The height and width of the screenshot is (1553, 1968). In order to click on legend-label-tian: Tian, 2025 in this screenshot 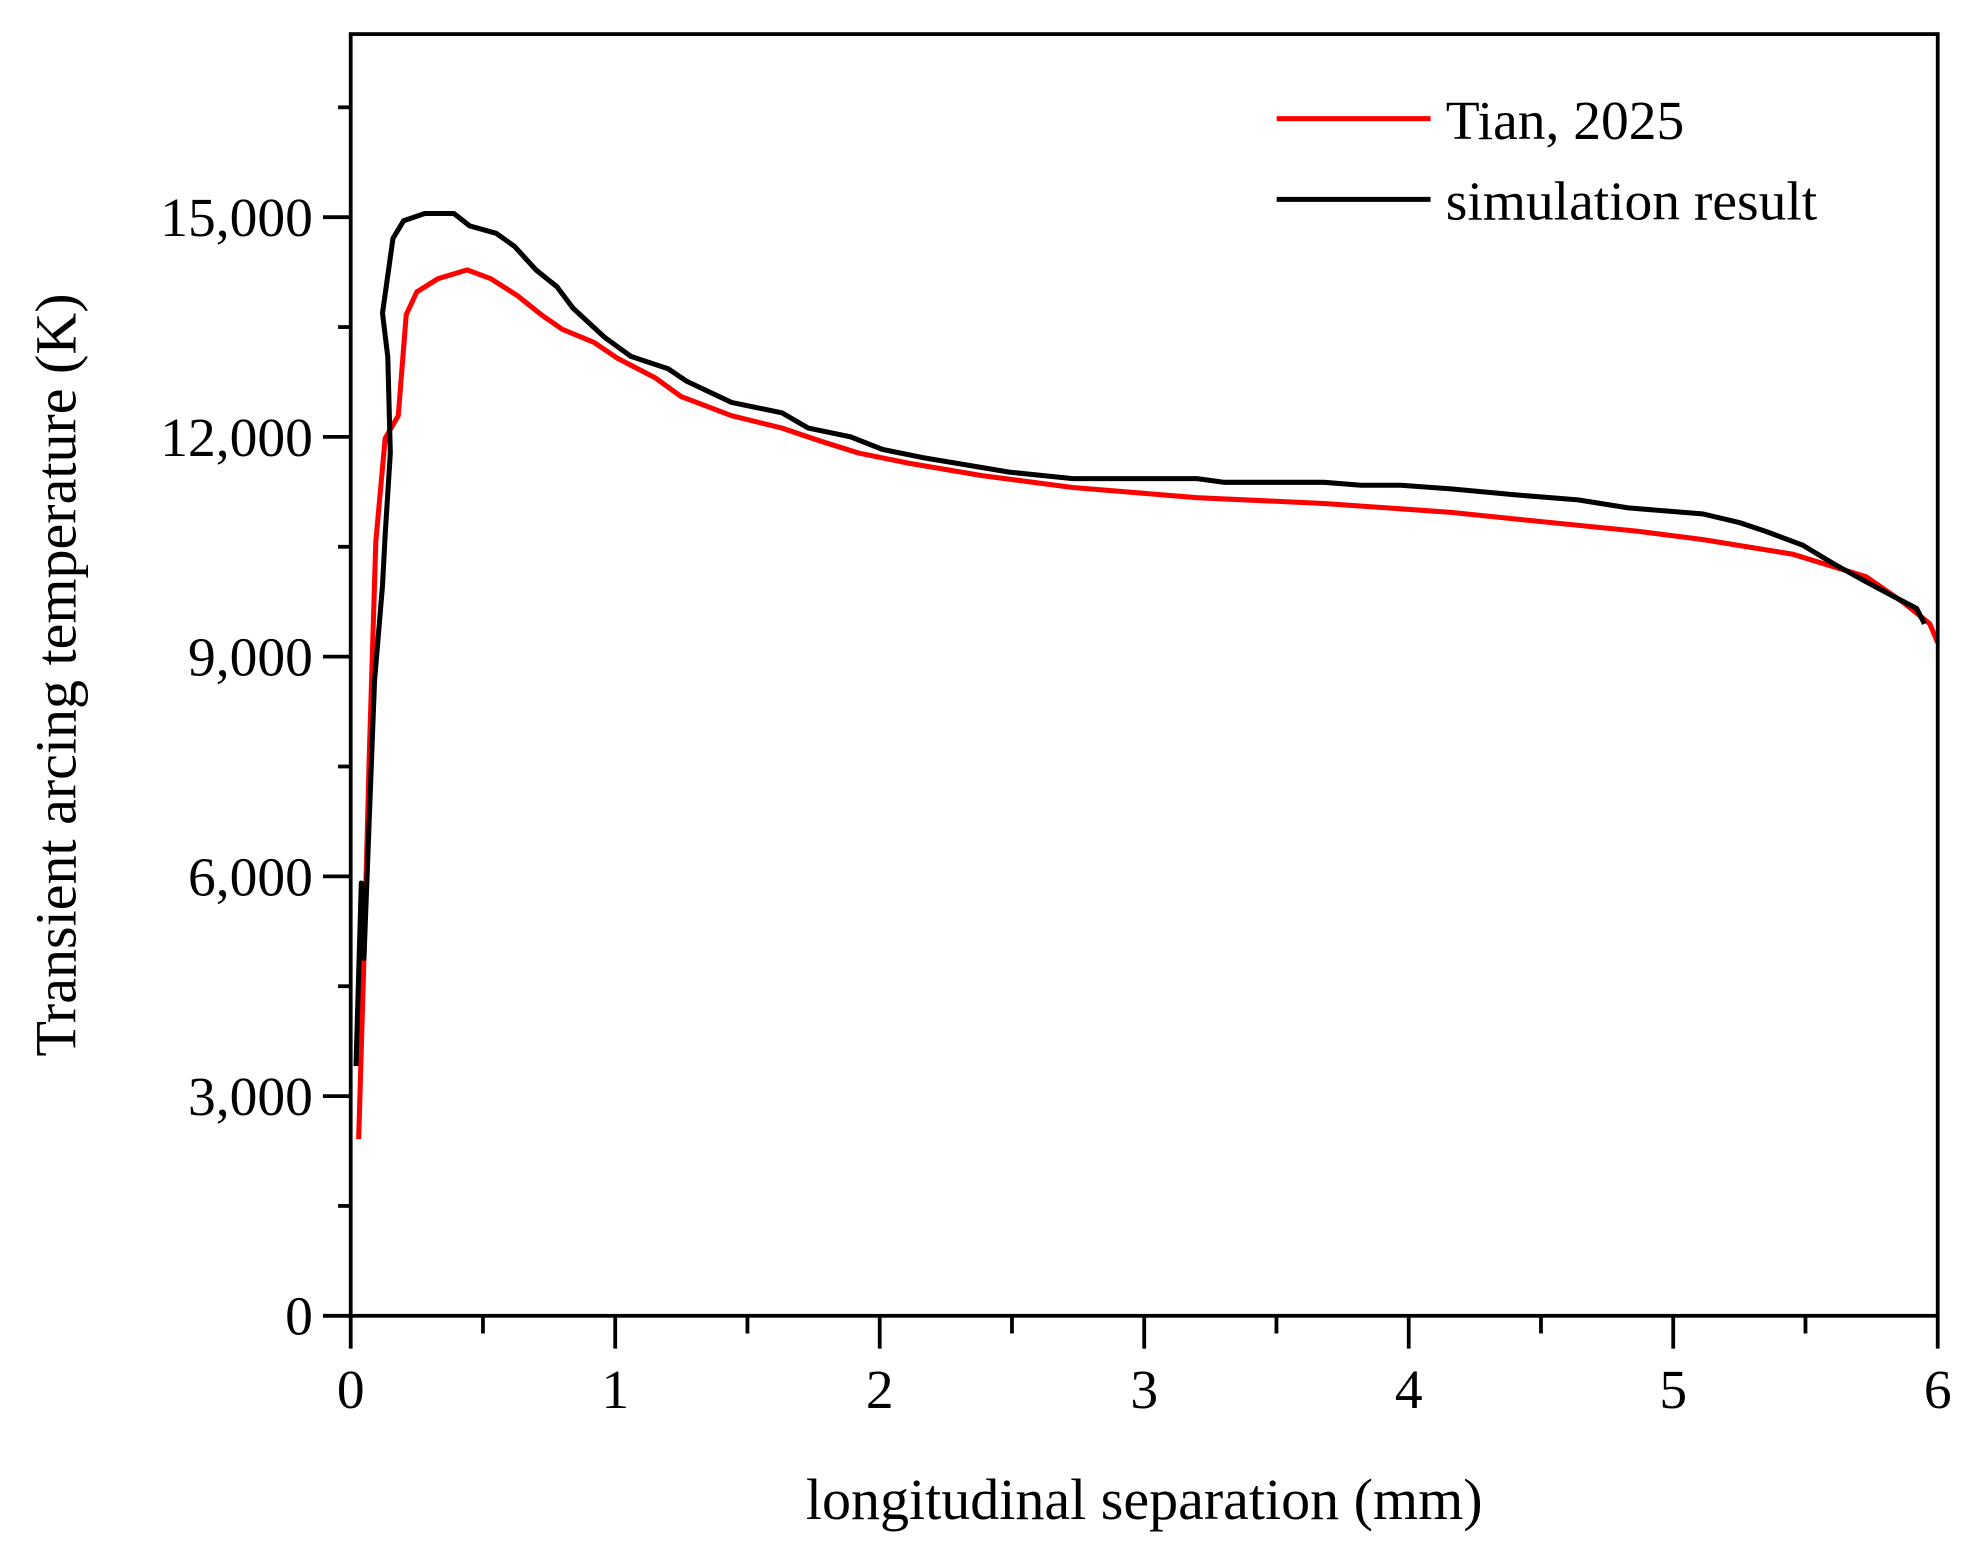, I will do `click(1565, 121)`.